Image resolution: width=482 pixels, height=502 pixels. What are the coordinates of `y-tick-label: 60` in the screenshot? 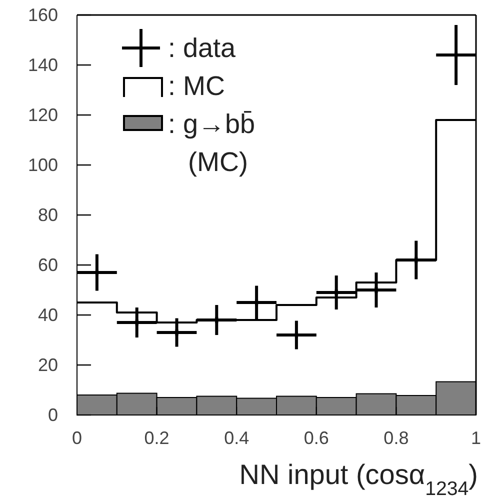 It's located at (48, 264).